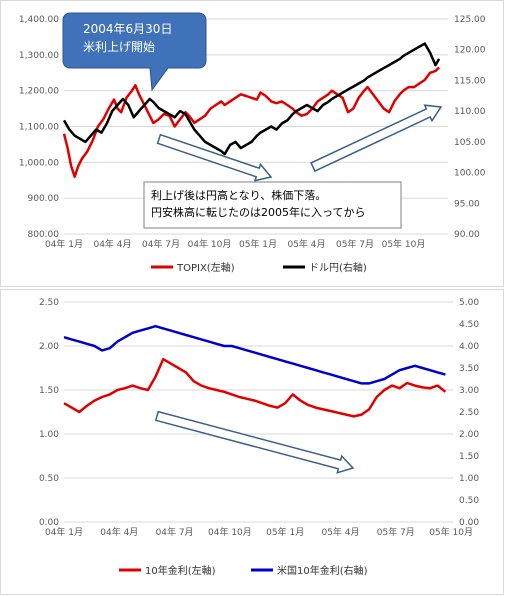  Describe the element at coordinates (376, 138) in the screenshot. I see `uptrend-arrow` at that location.